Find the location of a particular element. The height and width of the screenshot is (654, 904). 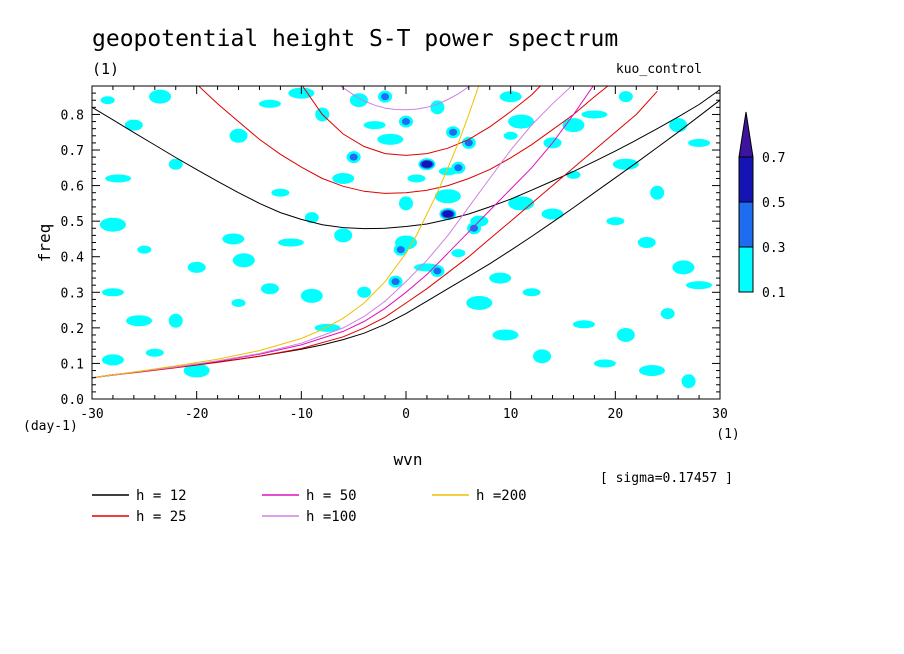

legend-label: h = 50 is located at coordinates (331, 496).